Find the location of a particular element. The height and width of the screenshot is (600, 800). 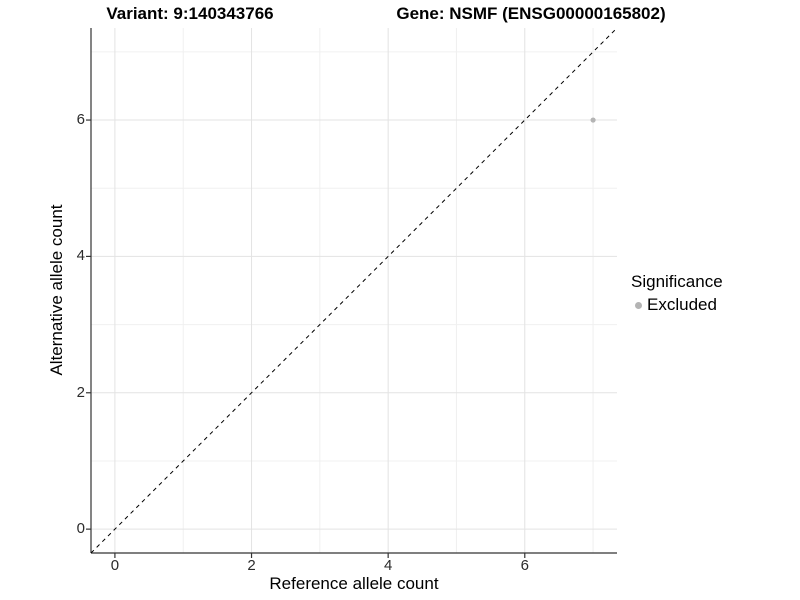

y-axis-title: Alternative allele count is located at coordinates (56, 290).